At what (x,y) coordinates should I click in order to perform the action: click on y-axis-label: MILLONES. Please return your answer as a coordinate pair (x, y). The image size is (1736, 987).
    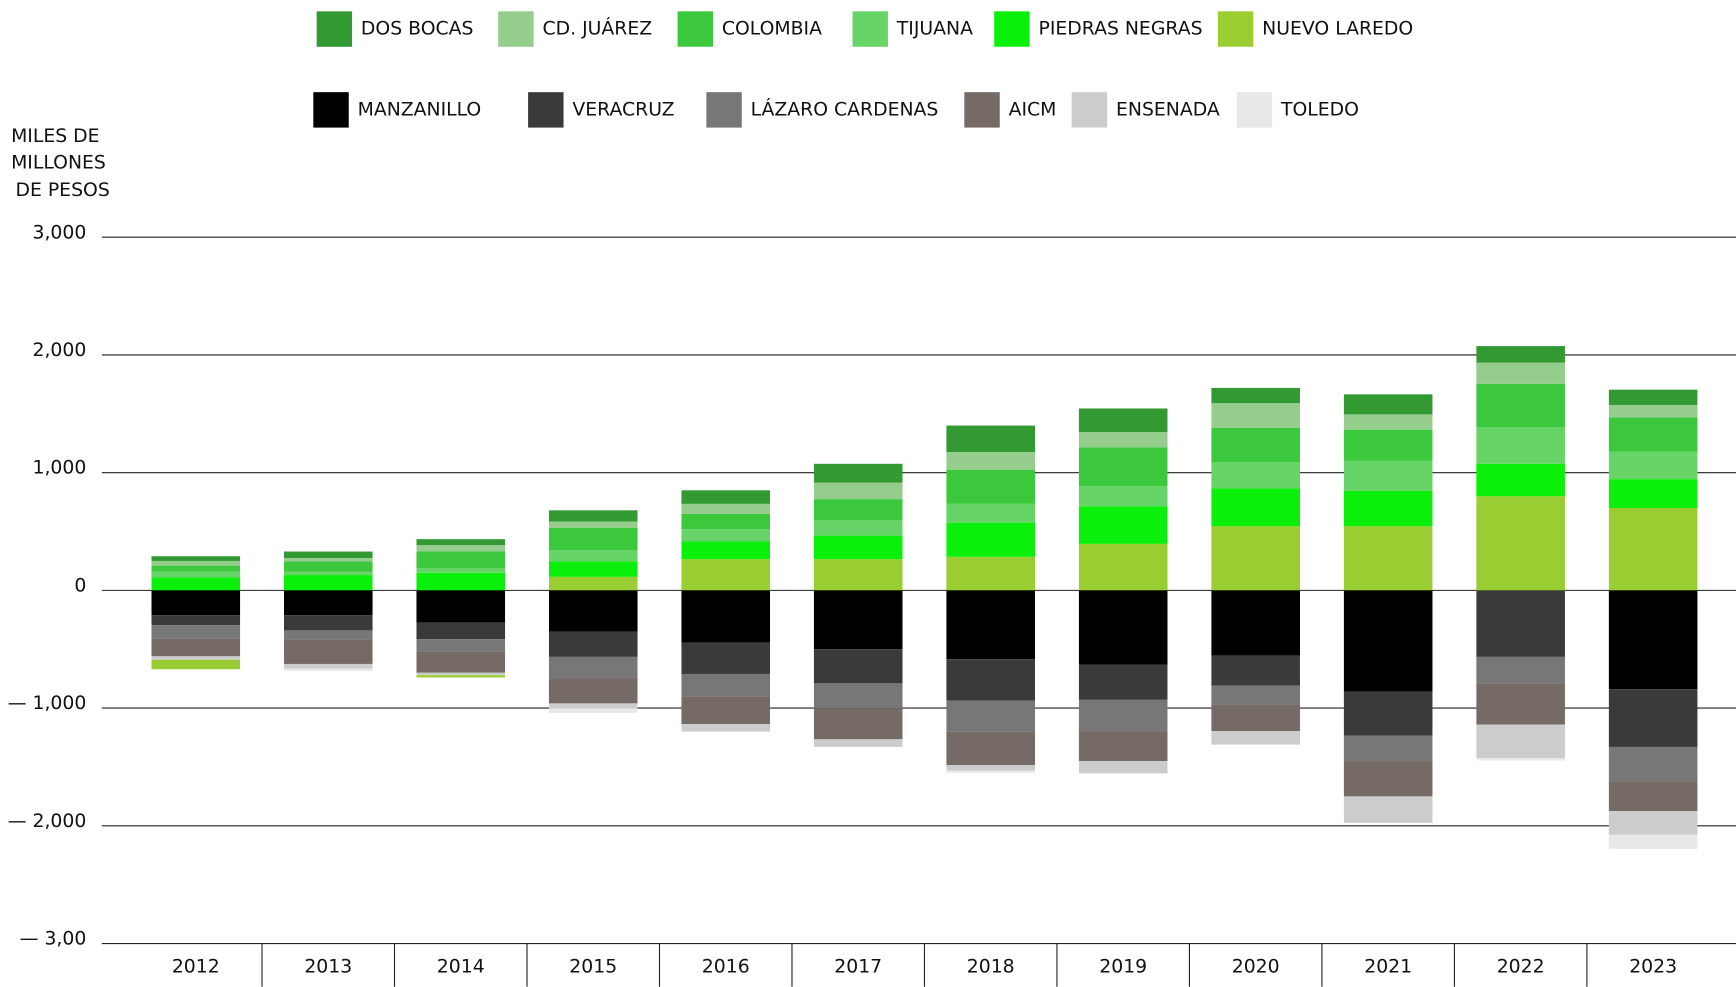
    Looking at the image, I should click on (58, 163).